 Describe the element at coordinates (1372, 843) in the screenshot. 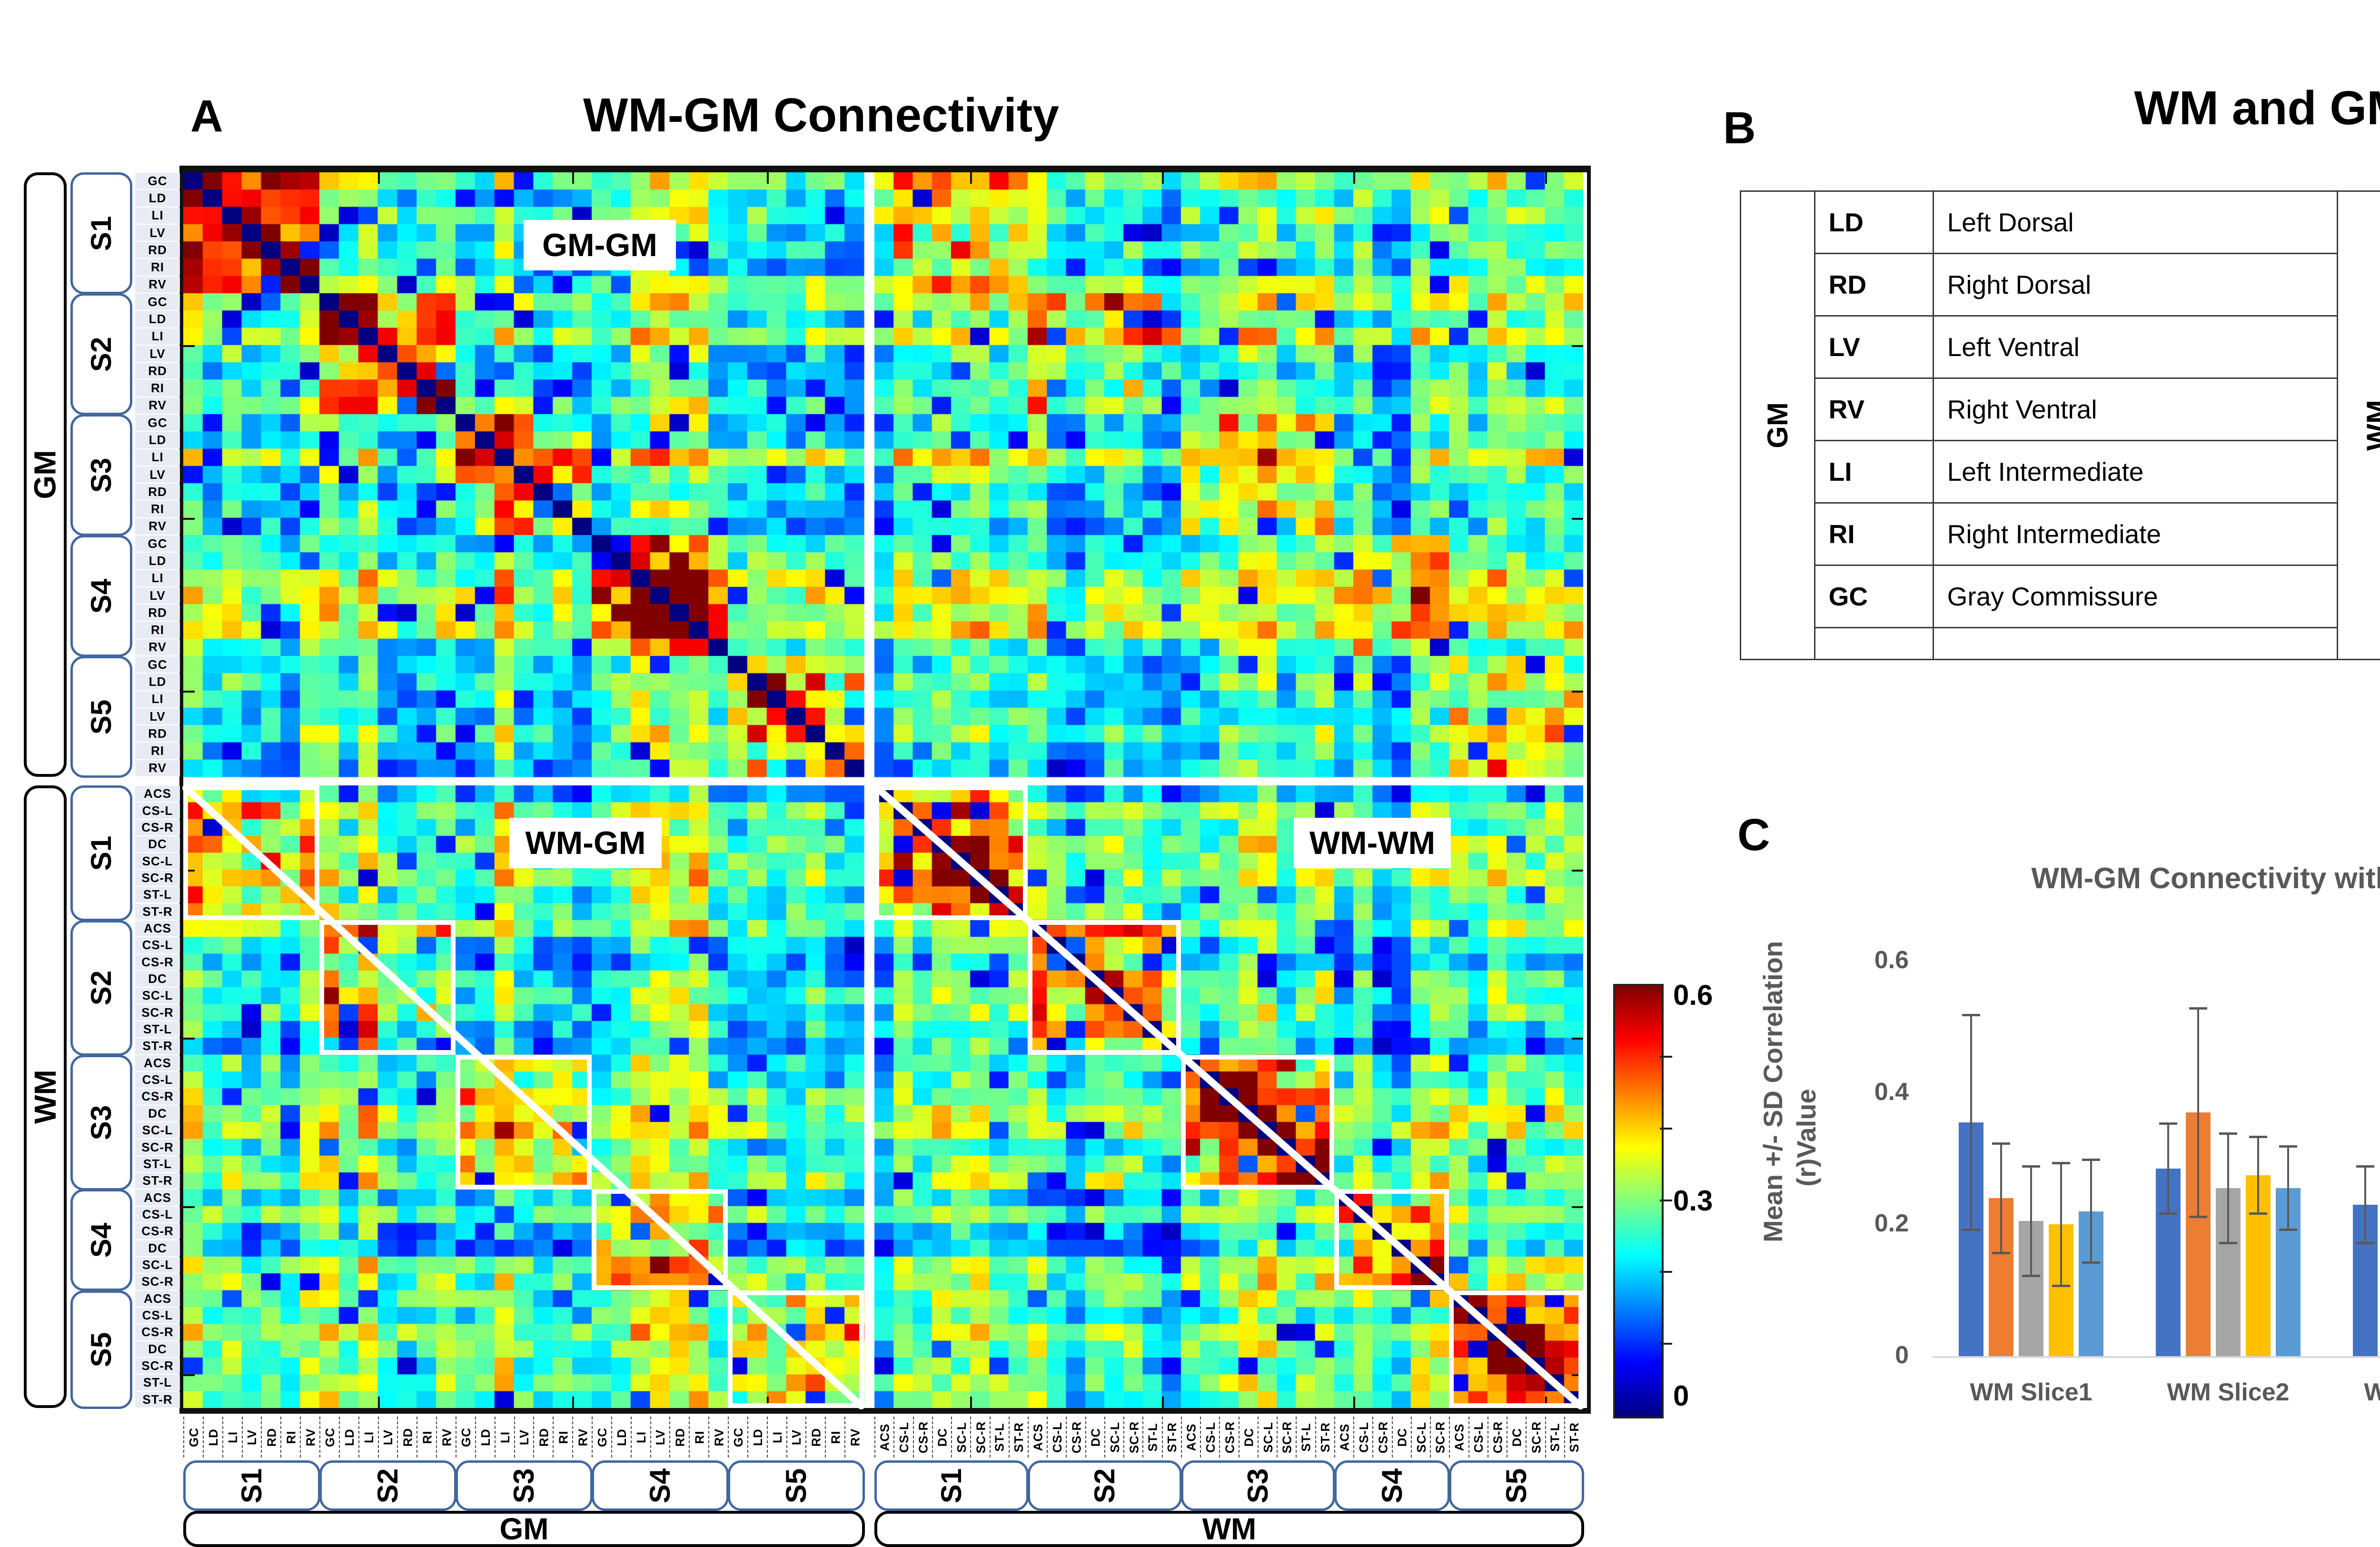

I see `quadrant-label-wm-wm: WM-WM` at that location.